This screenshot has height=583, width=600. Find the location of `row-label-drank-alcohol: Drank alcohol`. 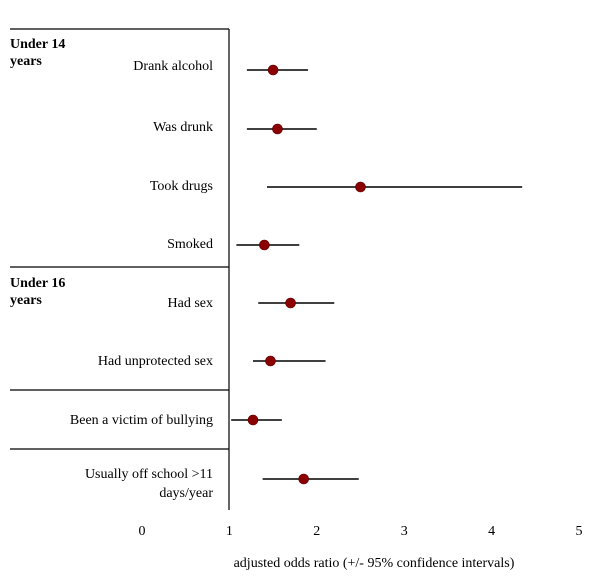

row-label-drank-alcohol: Drank alcohol is located at coordinates (173, 66).